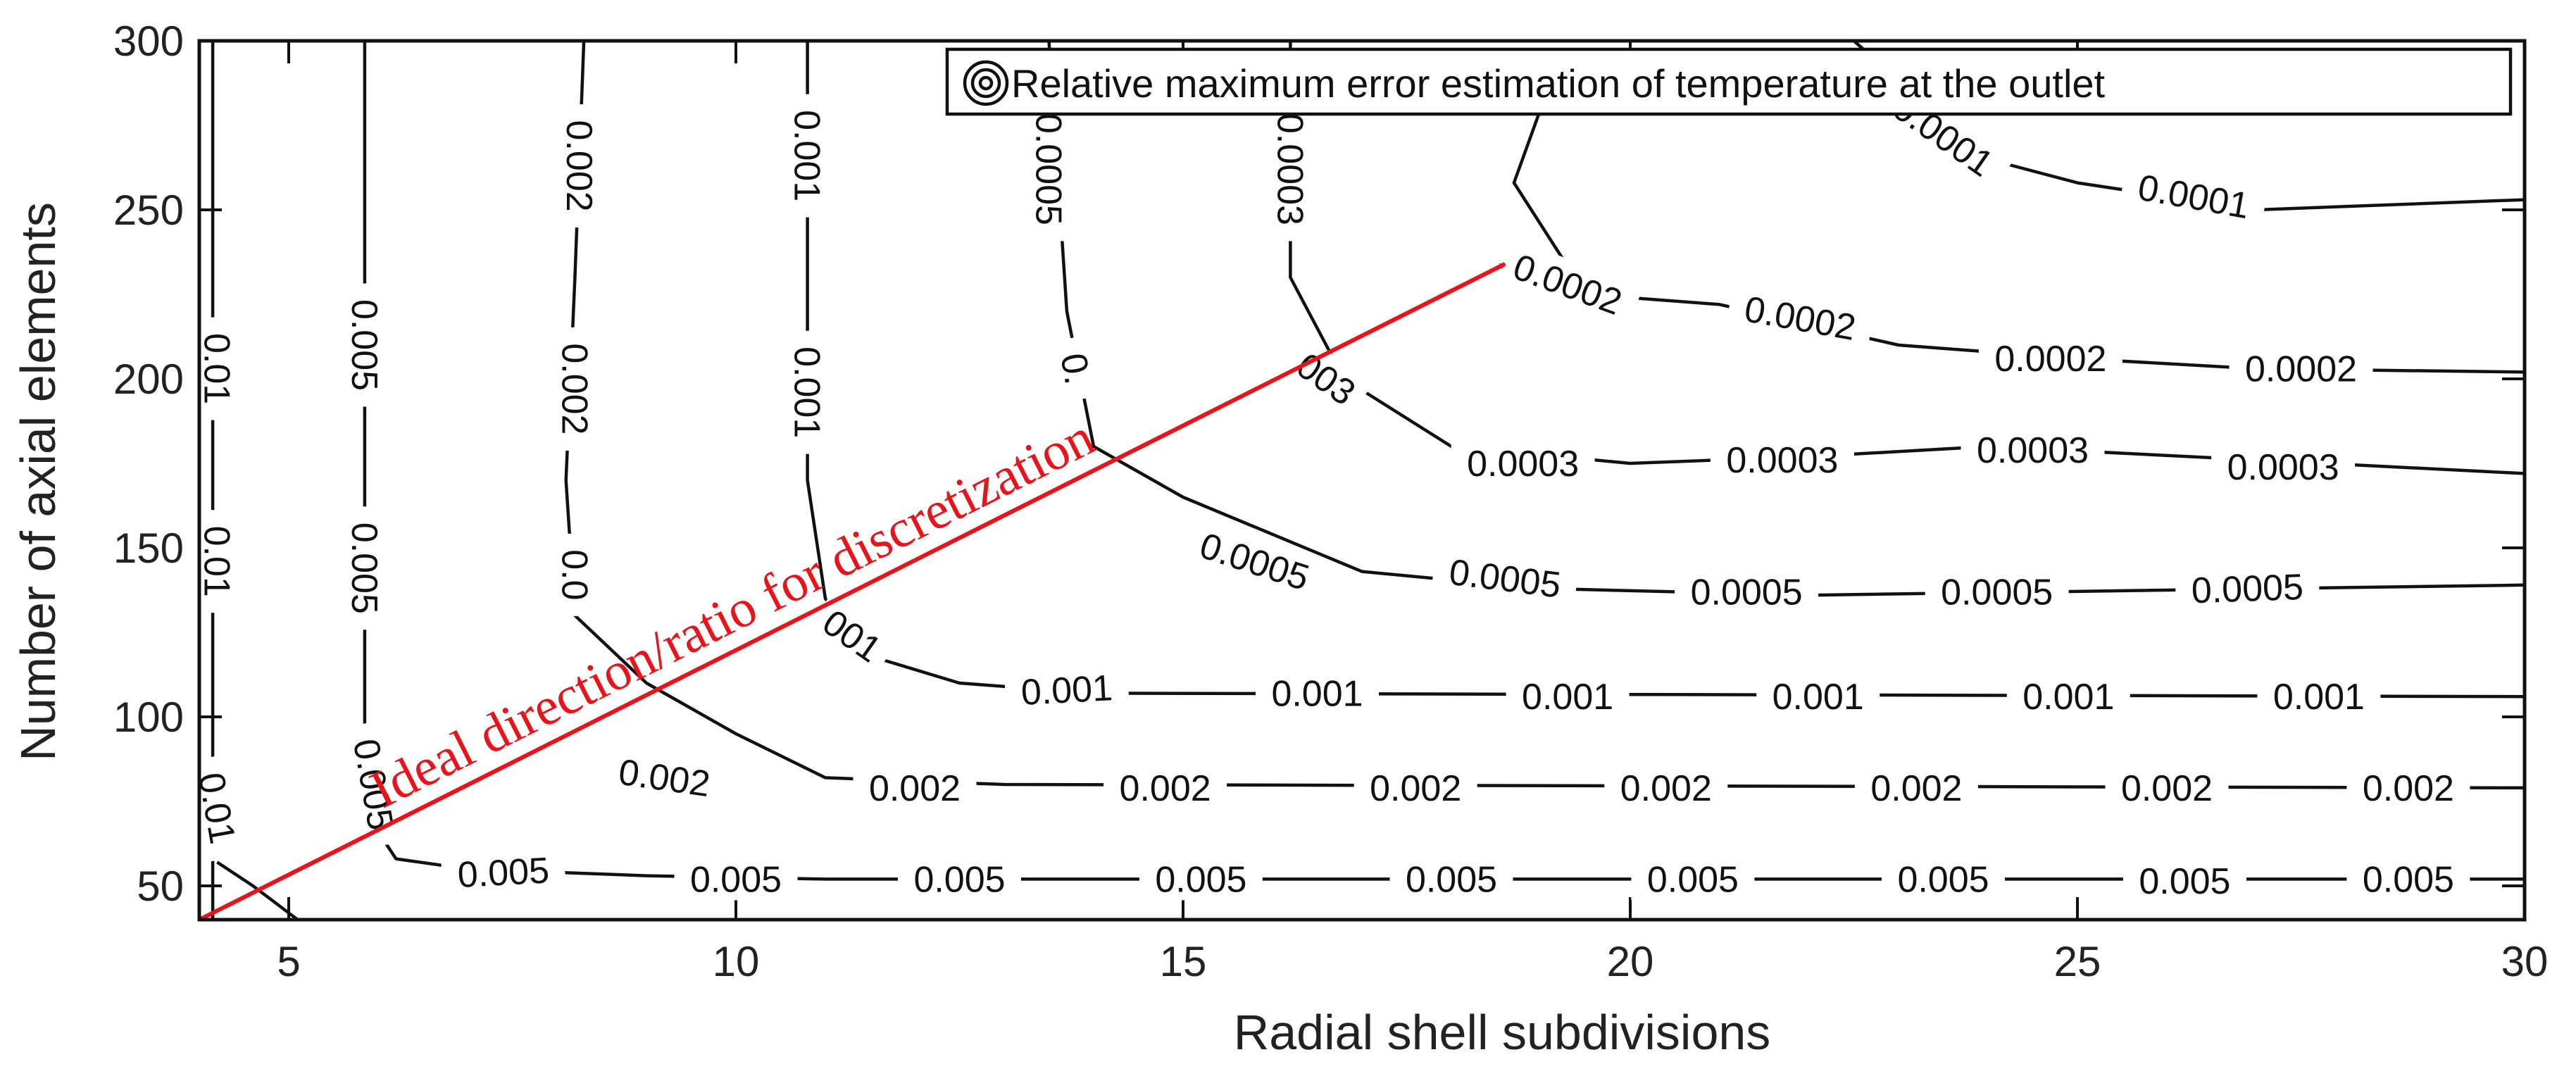  I want to click on contour-label-group: 0., so click(1077, 369).